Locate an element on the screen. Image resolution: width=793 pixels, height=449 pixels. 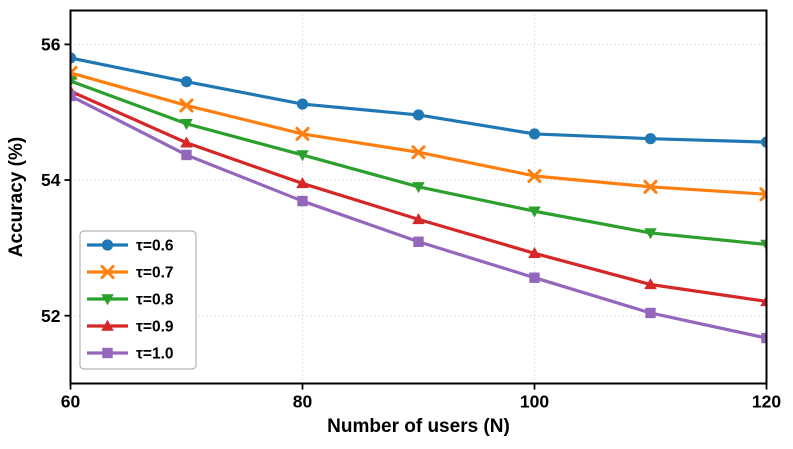
x-tick-label: 120 is located at coordinates (766, 402).